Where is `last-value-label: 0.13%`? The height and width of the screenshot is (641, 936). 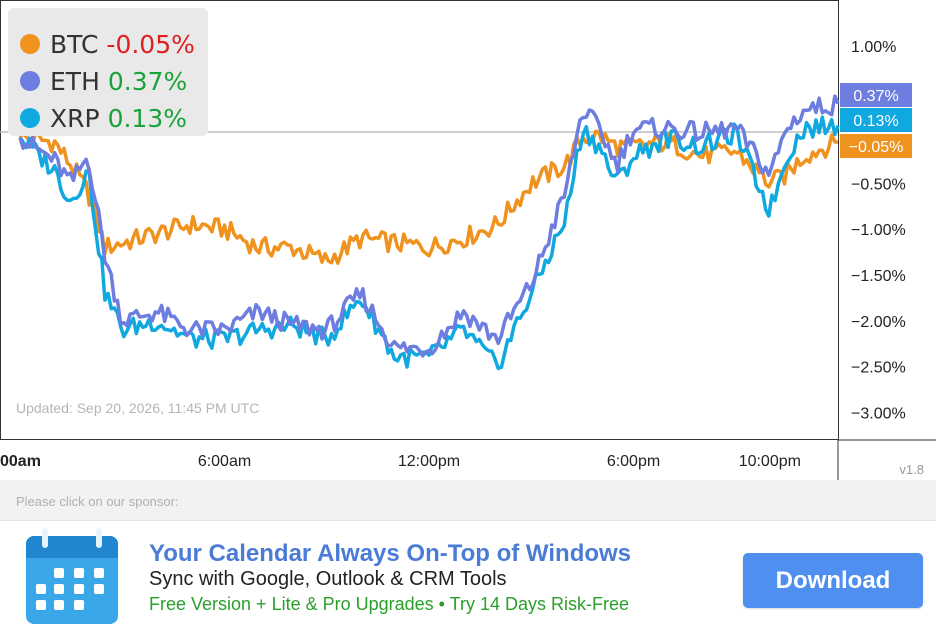 last-value-label: 0.13% is located at coordinates (875, 121).